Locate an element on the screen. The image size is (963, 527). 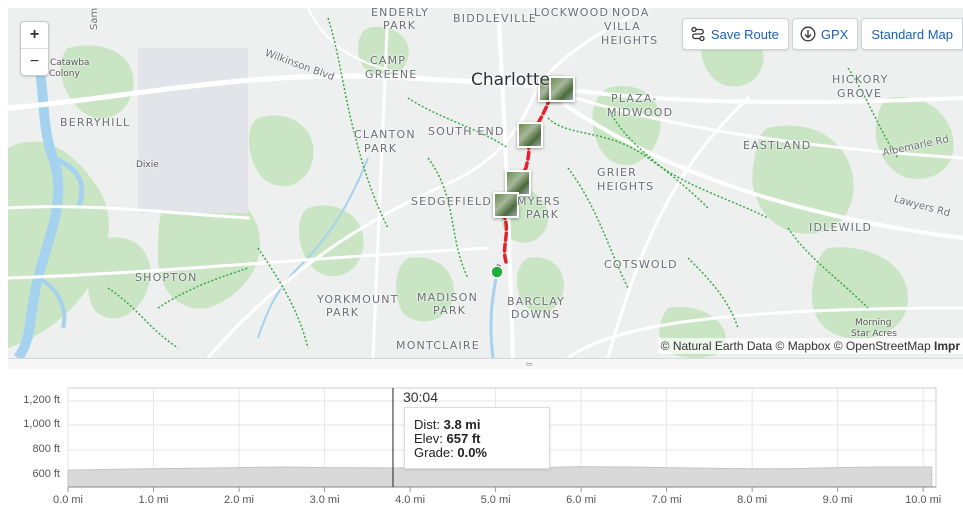
resize-handle-icon: ═ is located at coordinates (529, 364).